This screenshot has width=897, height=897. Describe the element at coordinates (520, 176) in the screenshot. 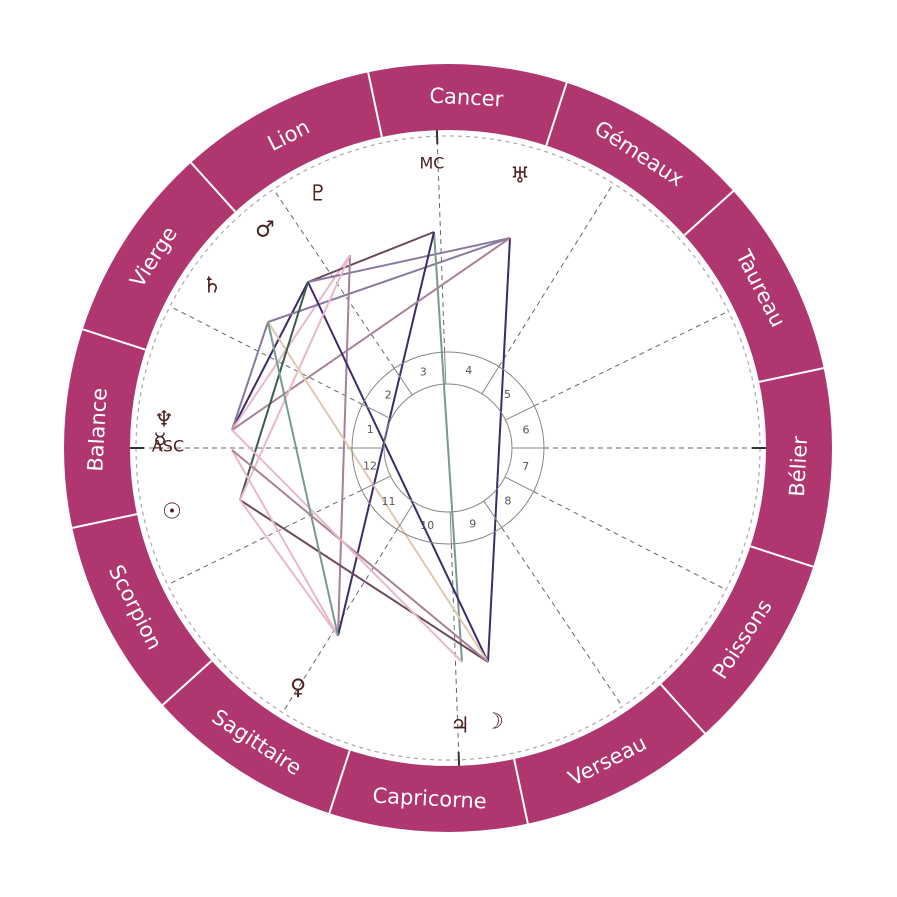

I see `uranus-icon: ♅` at that location.